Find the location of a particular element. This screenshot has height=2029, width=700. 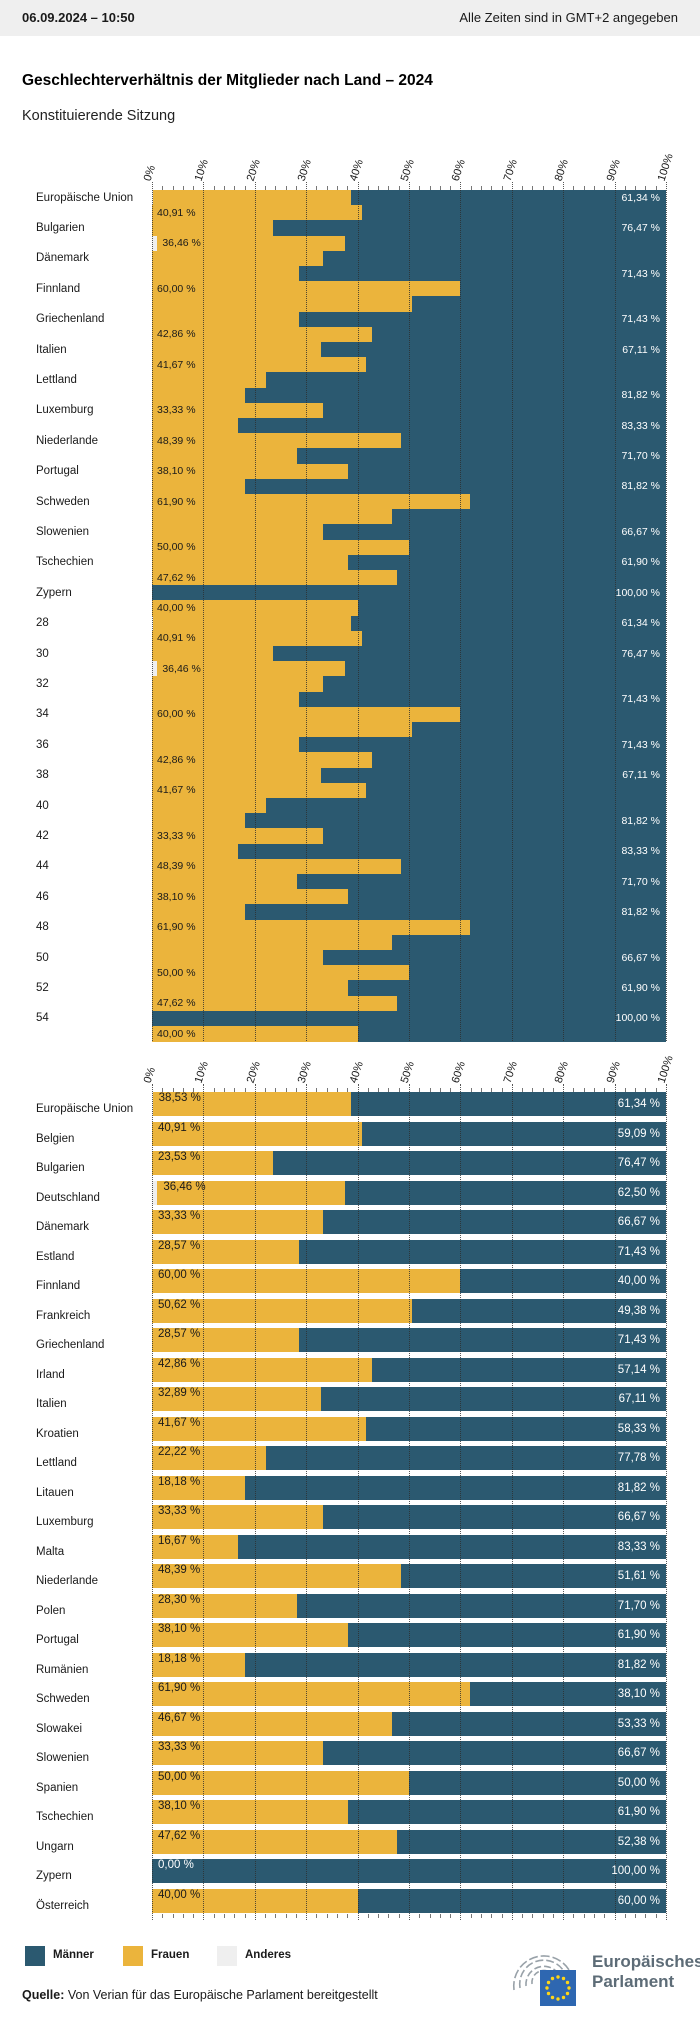

legend-item-anderes: Anderes is located at coordinates (264, 1956).